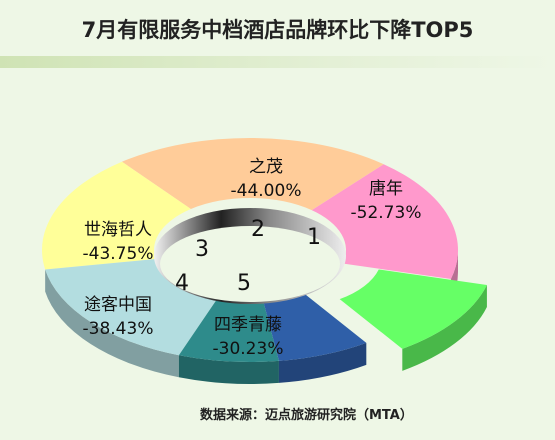  Describe the element at coordinates (250, 264) in the screenshot. I see `donut-hole-floor` at that location.